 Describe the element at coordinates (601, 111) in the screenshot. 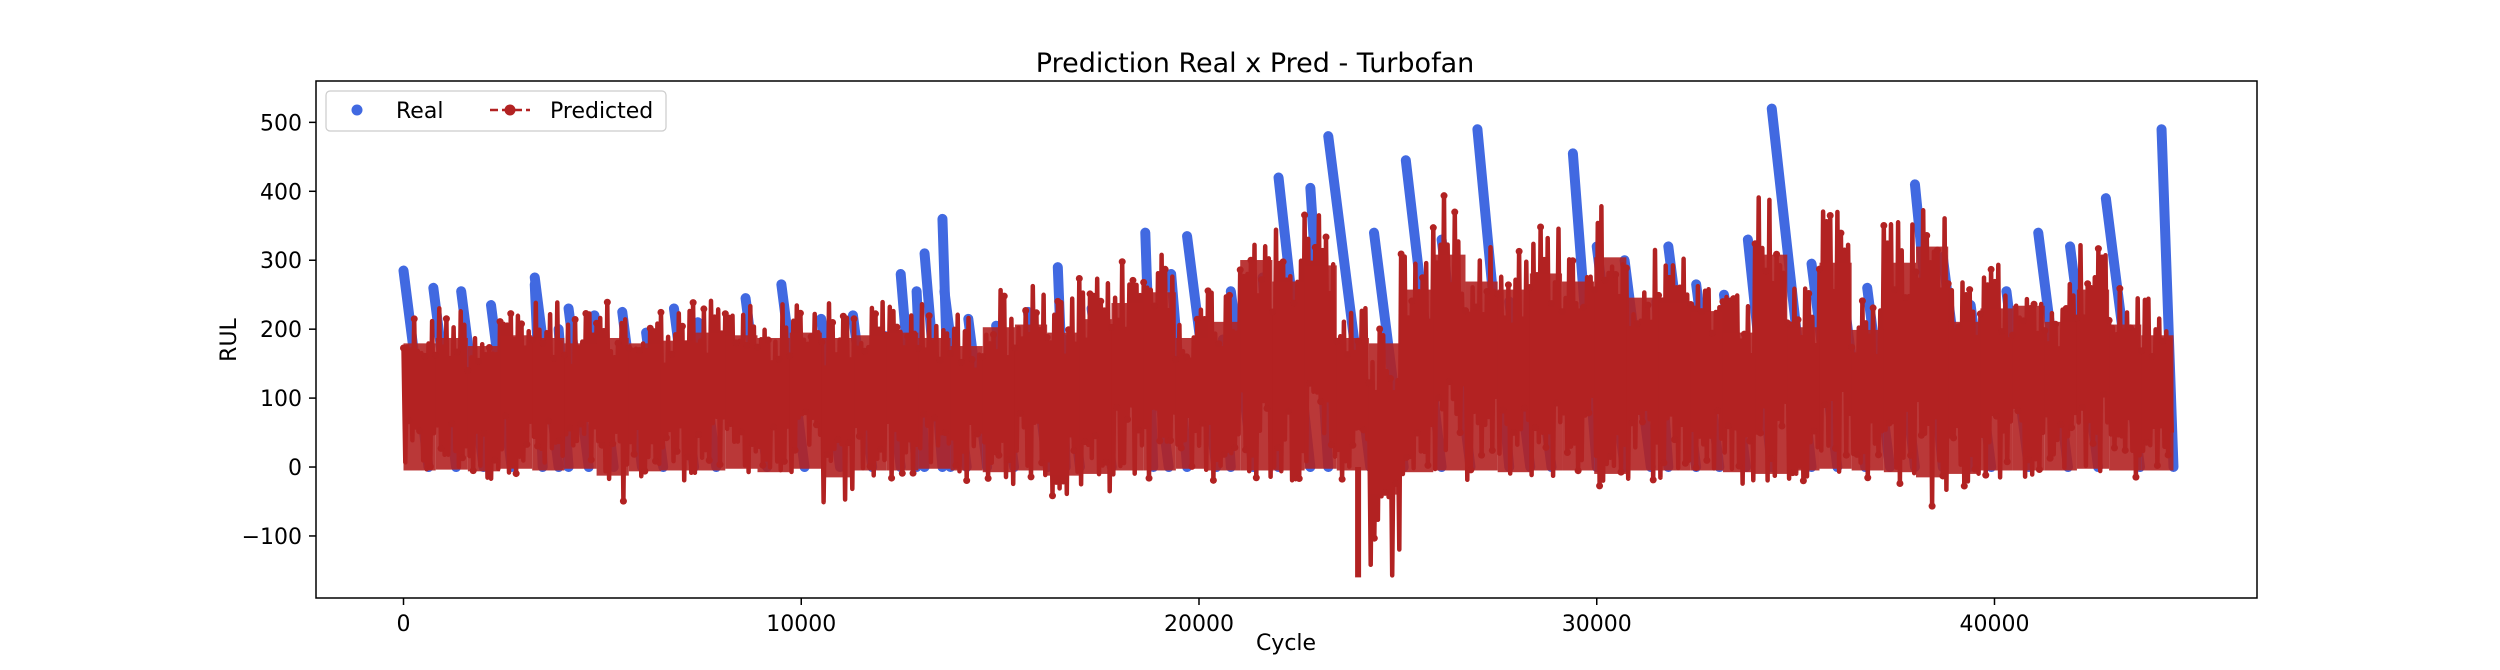

I see `legend-predicted-label: Predicted` at that location.